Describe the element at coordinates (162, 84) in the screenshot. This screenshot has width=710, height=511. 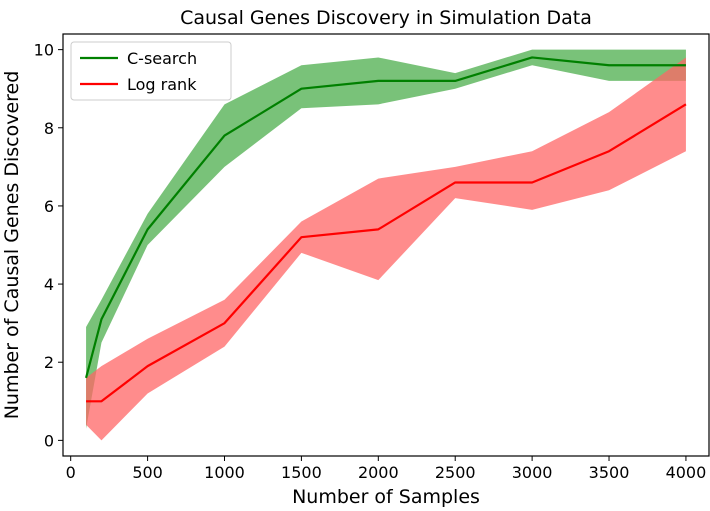
I see `legend-label: Log rank` at that location.